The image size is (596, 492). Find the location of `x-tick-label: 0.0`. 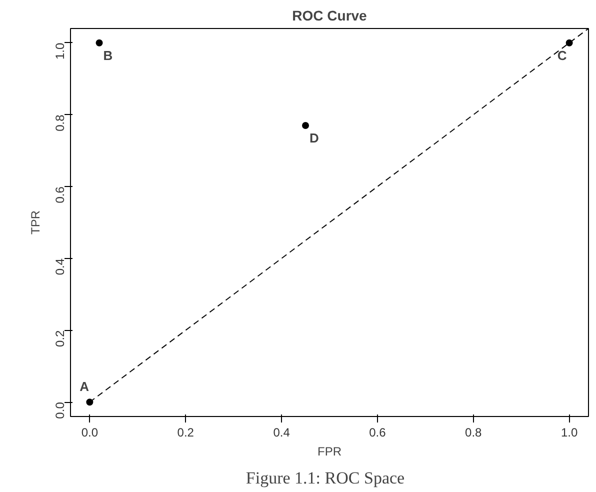

x-tick-label: 0.0 is located at coordinates (89, 433).